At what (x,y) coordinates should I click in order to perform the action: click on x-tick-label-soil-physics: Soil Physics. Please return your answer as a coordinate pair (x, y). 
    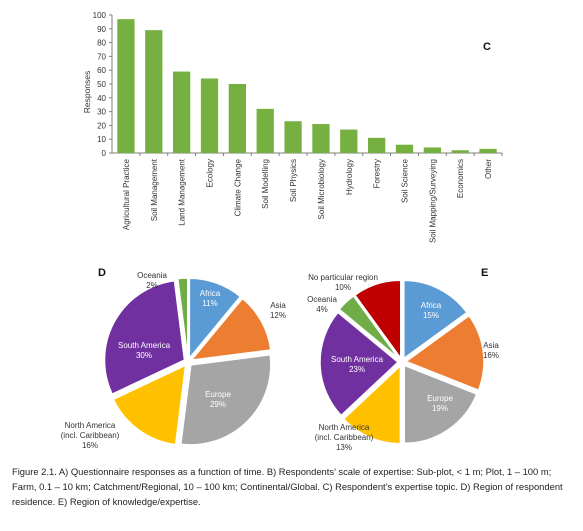
    Looking at the image, I should click on (293, 180).